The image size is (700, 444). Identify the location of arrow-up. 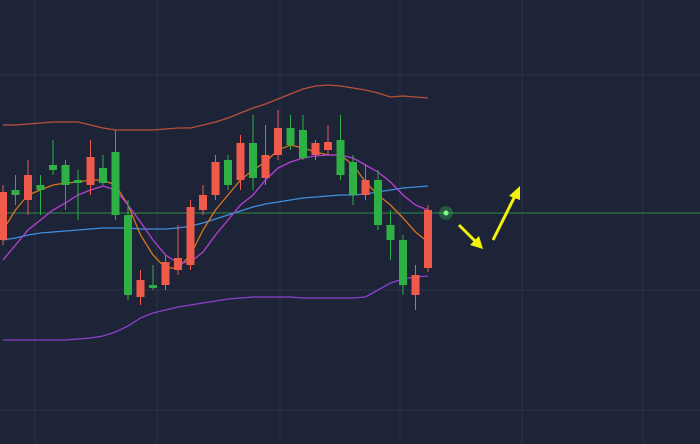
(504, 218).